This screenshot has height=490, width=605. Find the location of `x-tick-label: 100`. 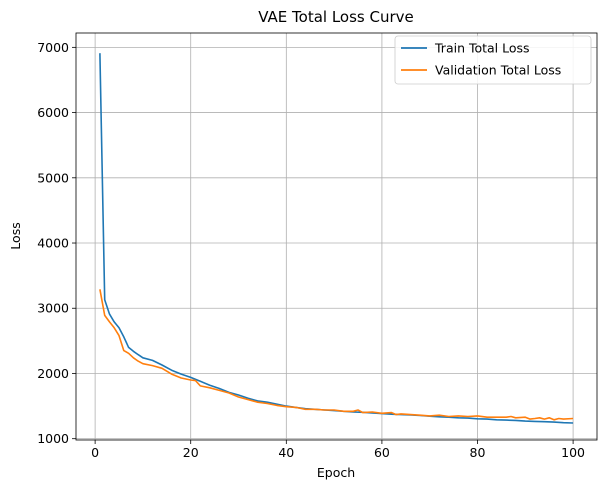

x-tick-label: 100 is located at coordinates (573, 452).